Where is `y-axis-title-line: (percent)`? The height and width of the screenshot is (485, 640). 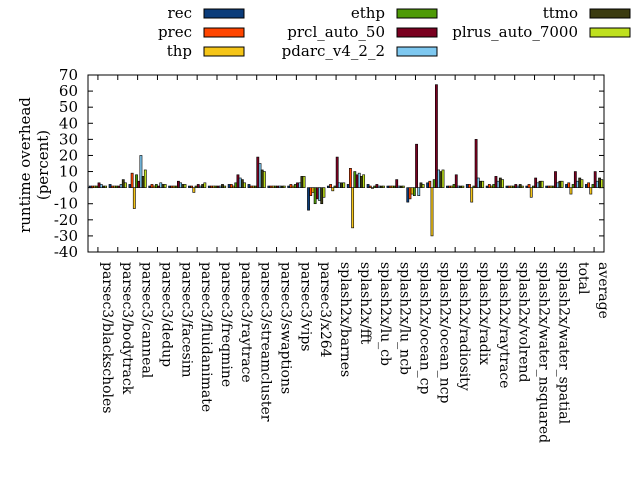 y-axis-title-line: (percent) is located at coordinates (43, 165).